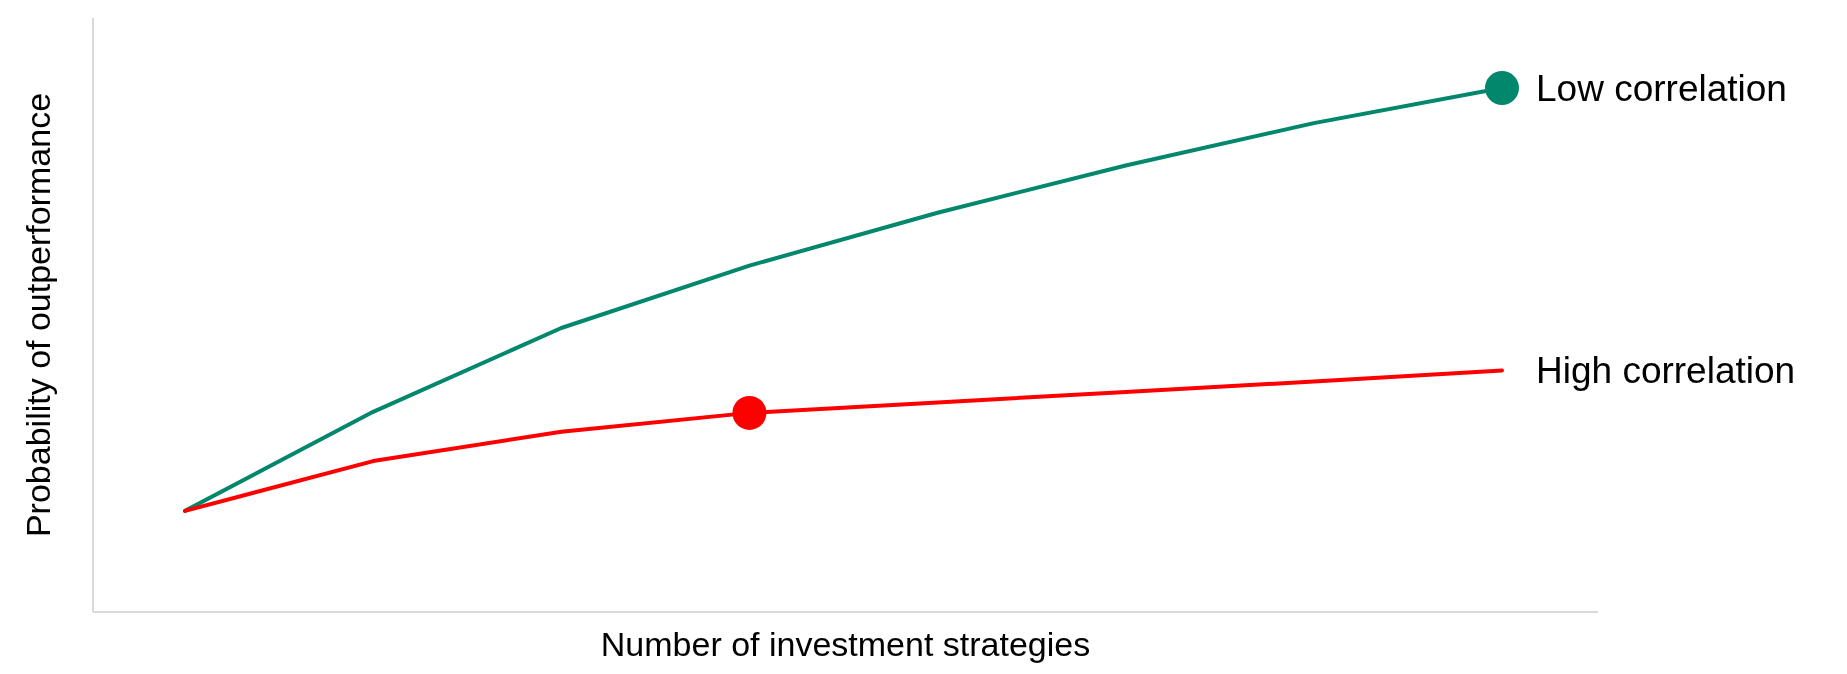 This screenshot has width=1847, height=674. Describe the element at coordinates (1666, 371) in the screenshot. I see `series-label: High correlation` at that location.